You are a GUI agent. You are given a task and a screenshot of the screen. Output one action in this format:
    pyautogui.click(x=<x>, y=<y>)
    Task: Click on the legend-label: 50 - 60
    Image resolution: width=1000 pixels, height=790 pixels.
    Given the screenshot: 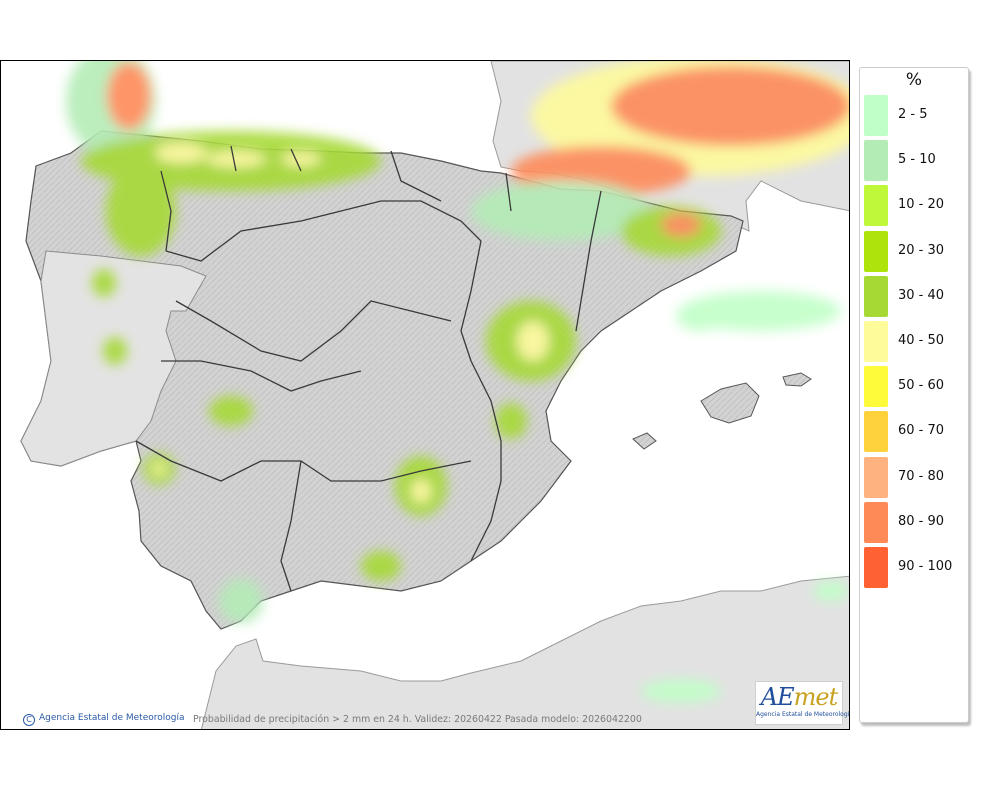 What is the action you would take?
    pyautogui.click(x=921, y=386)
    